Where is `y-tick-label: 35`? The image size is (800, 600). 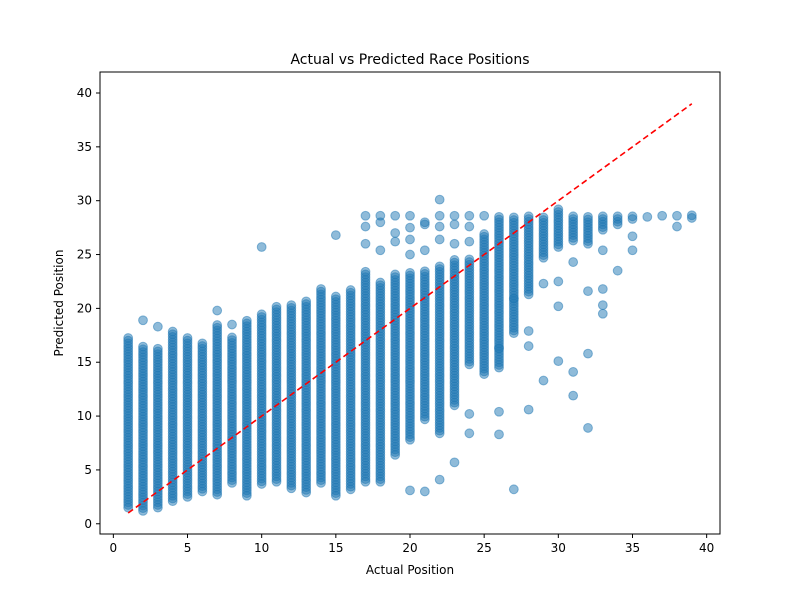
y-tick-label: 35 is located at coordinates (84, 147).